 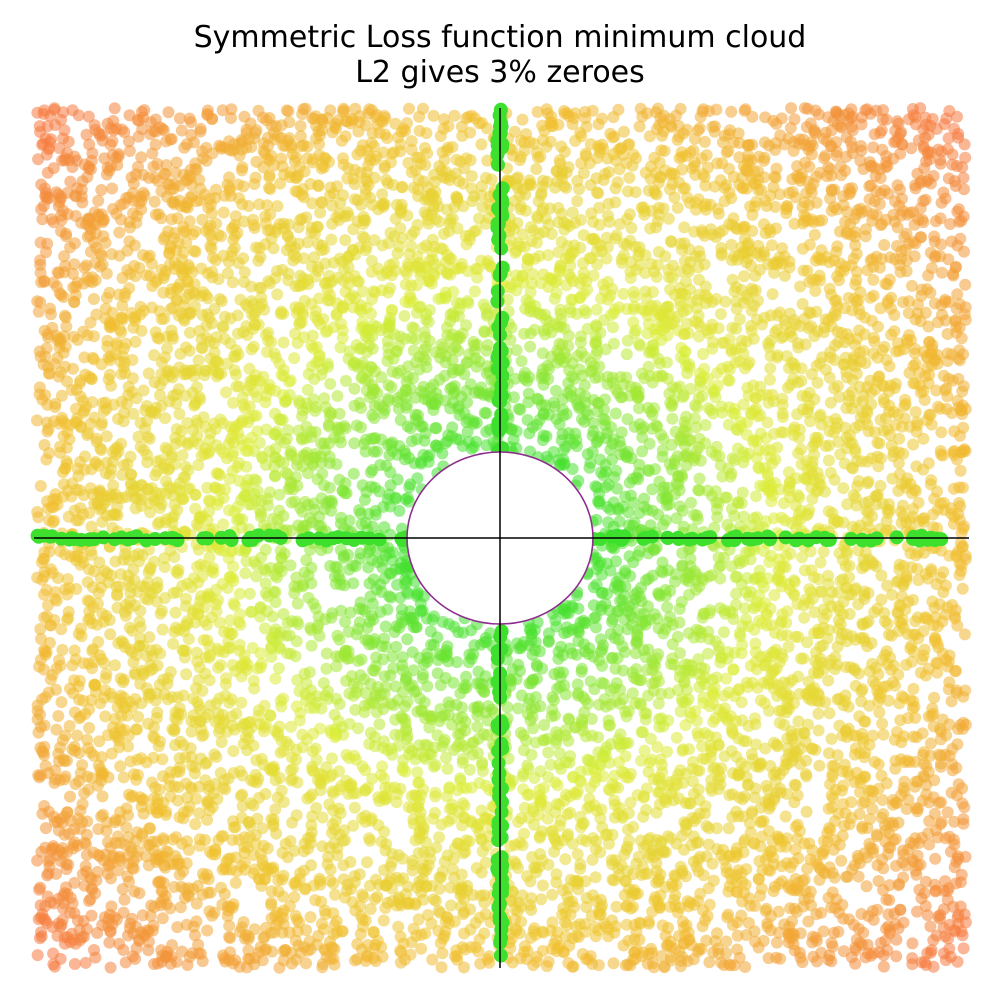 I want to click on chart-subtitle: L2 gives 3% zeroes, so click(x=500, y=72).